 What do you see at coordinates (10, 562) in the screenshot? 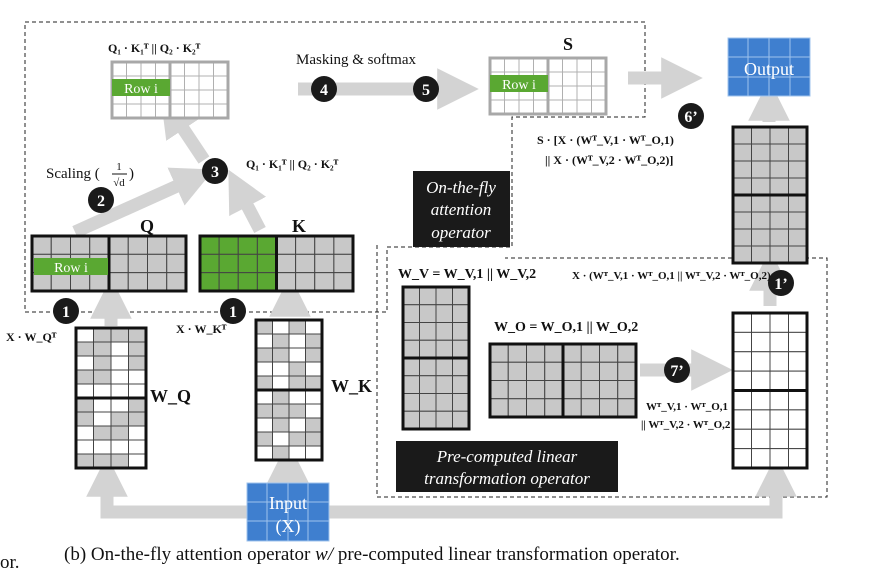
I see `caption-left-fragment: or.` at bounding box center [10, 562].